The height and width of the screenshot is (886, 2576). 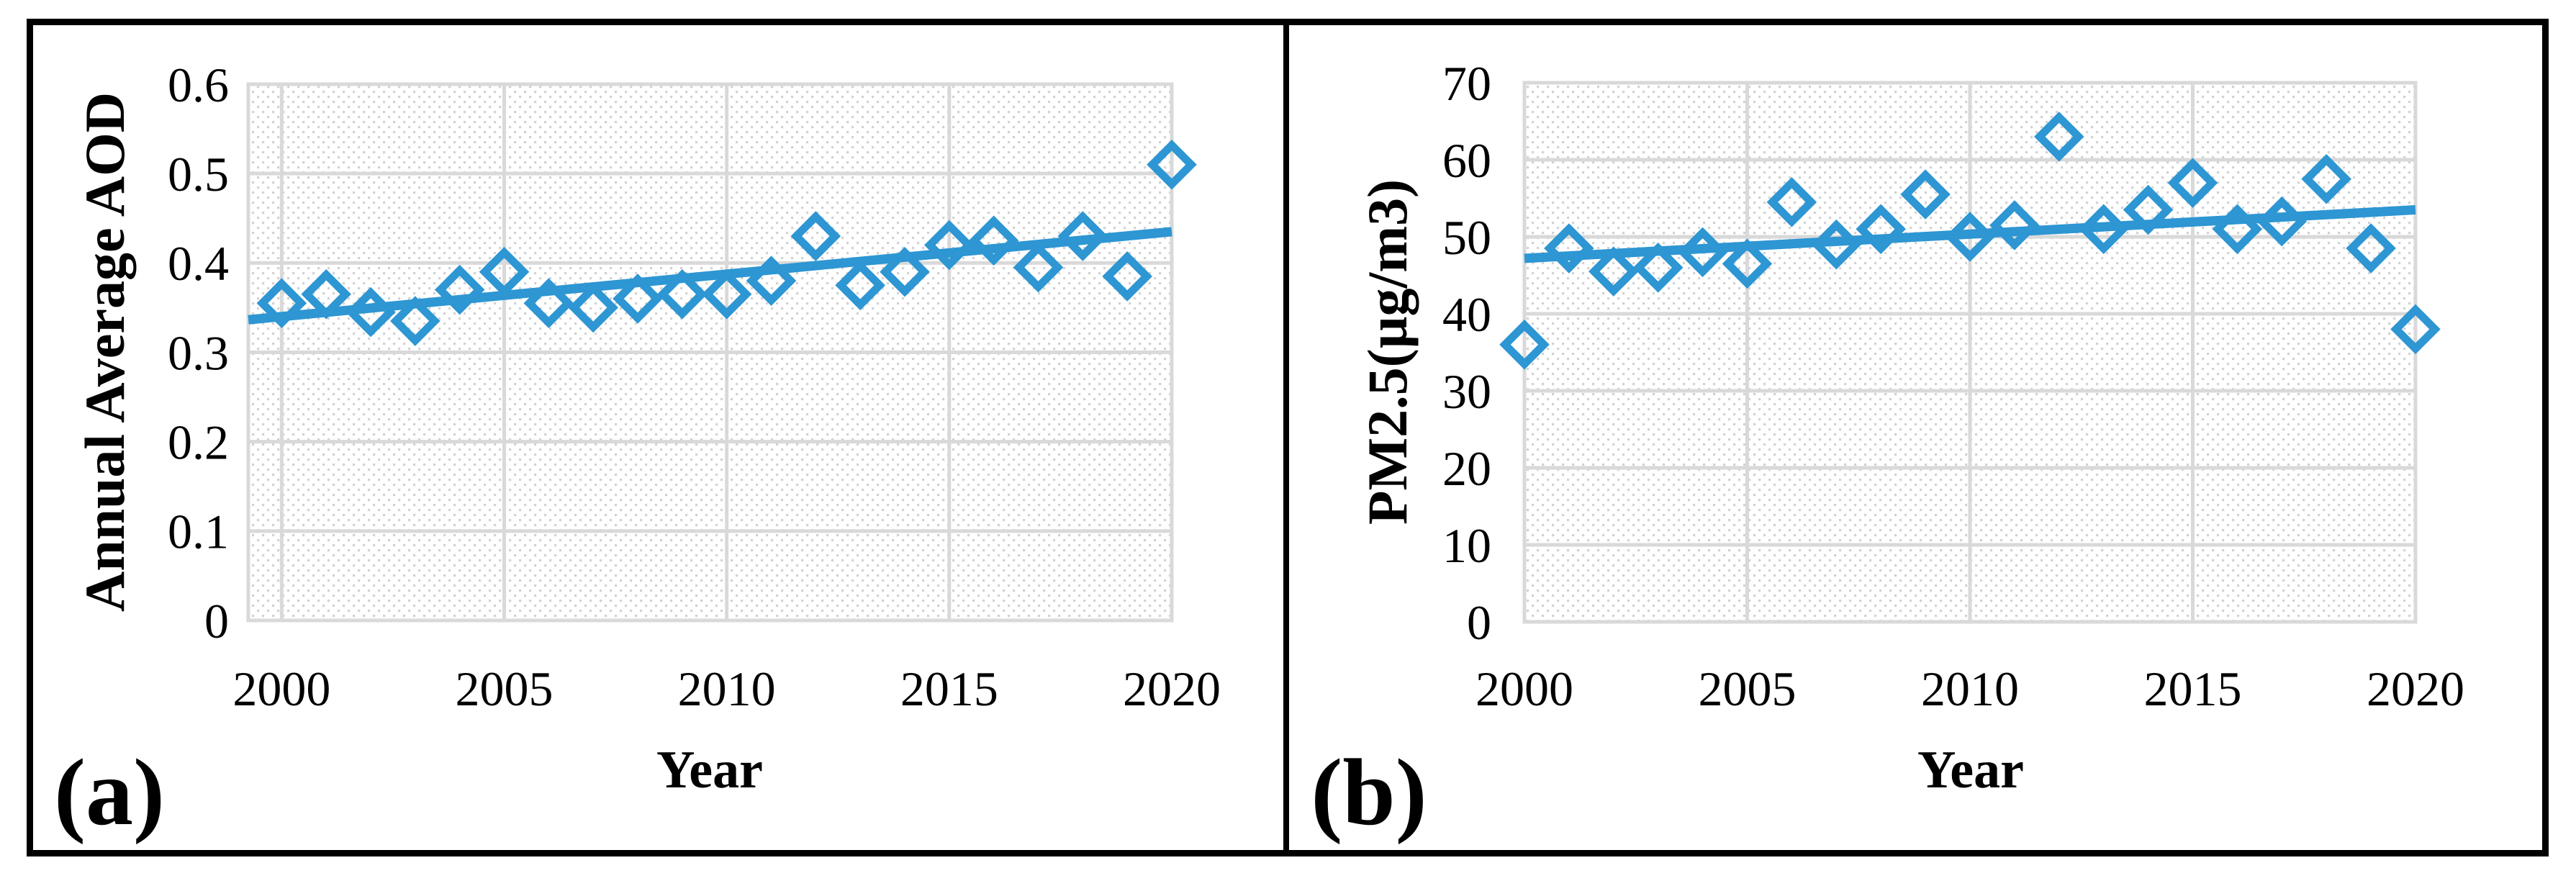 What do you see at coordinates (198, 532) in the screenshot?
I see `aod-y-tick-label: 0.1` at bounding box center [198, 532].